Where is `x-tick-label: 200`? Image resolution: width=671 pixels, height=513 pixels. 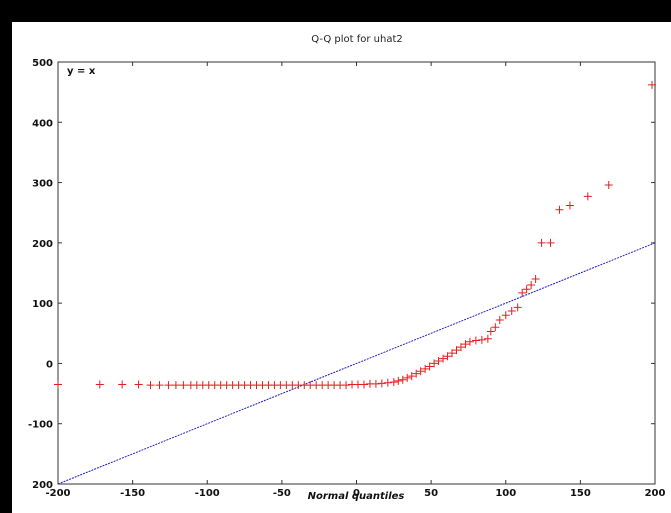
x-tick-label: 200 is located at coordinates (655, 493).